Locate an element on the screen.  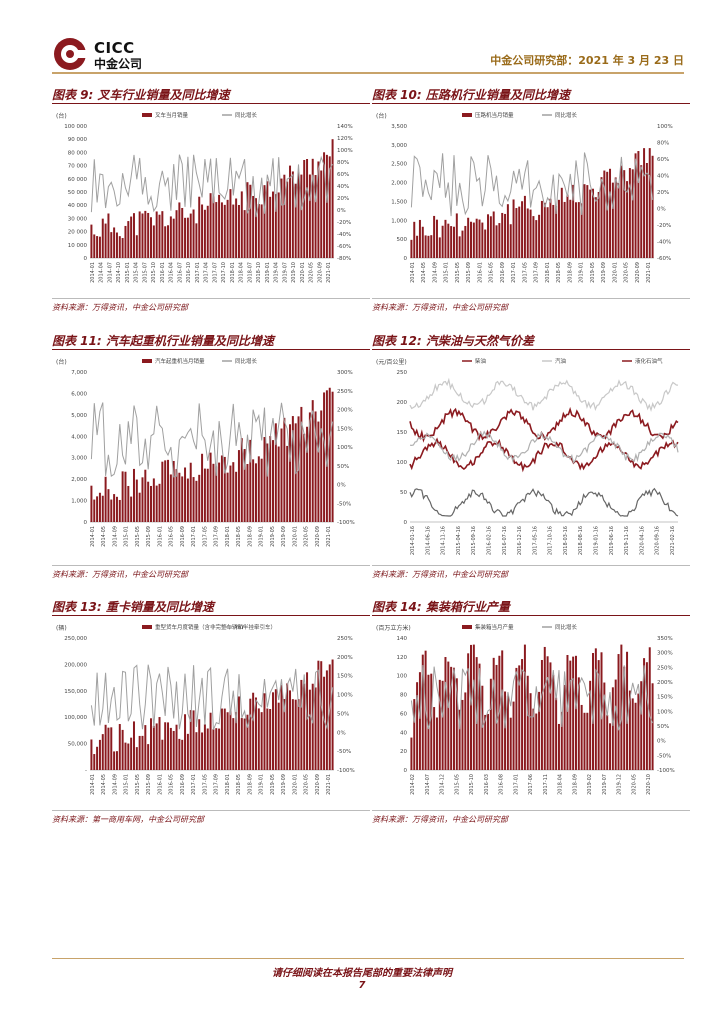
x-tick-label: 2014-05 is located at coordinates (424, 272).